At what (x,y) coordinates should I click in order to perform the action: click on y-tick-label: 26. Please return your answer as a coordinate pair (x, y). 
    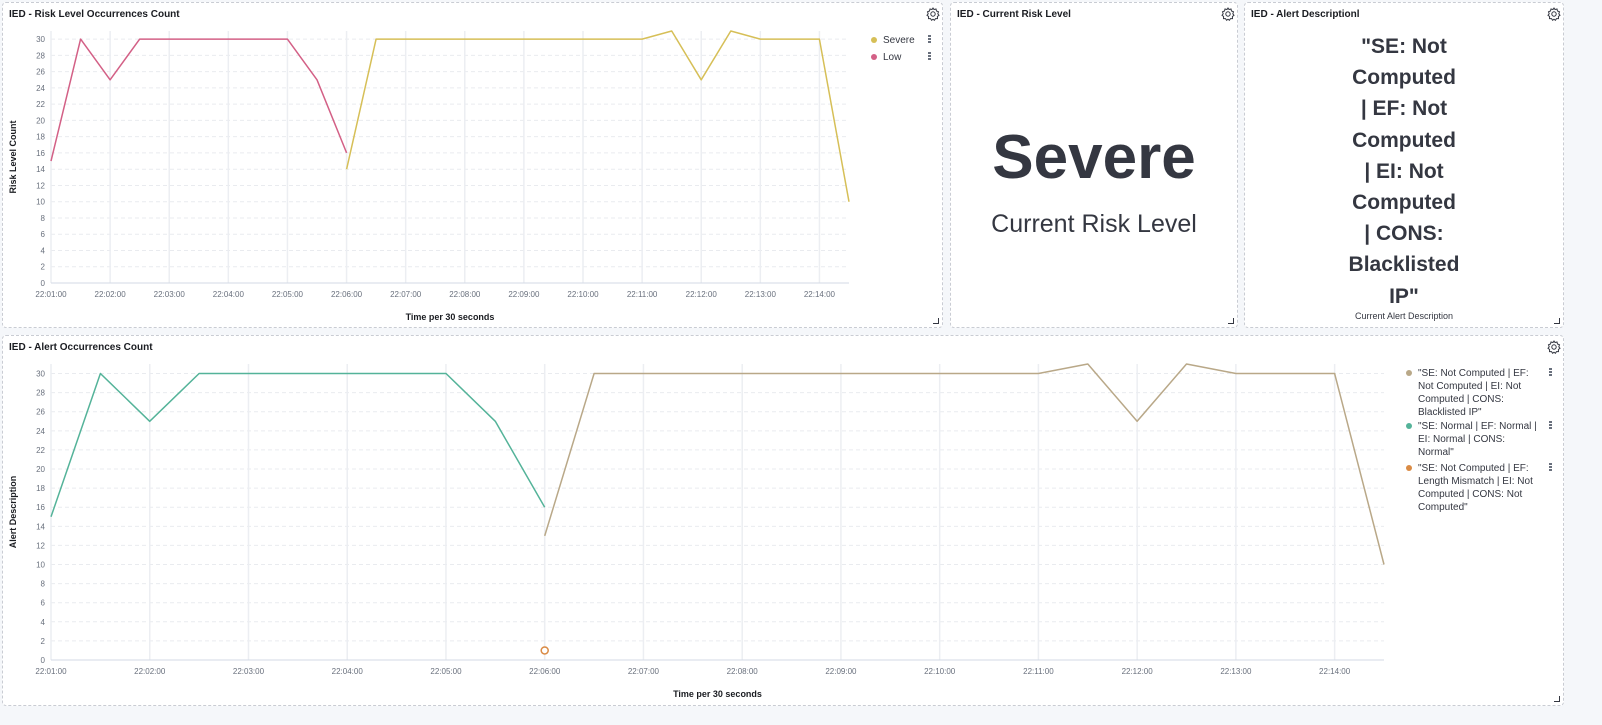
    Looking at the image, I should click on (40, 412).